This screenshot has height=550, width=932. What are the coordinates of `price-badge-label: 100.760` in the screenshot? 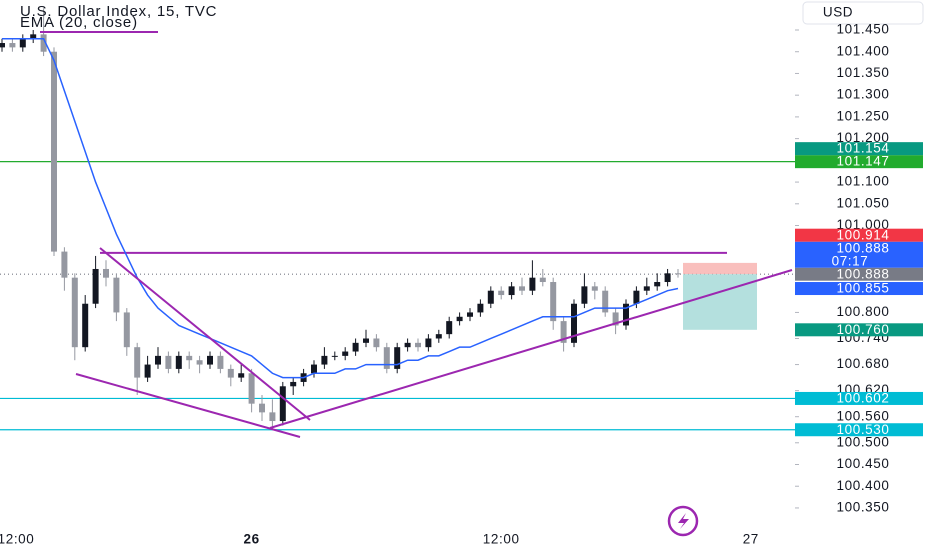 It's located at (863, 329).